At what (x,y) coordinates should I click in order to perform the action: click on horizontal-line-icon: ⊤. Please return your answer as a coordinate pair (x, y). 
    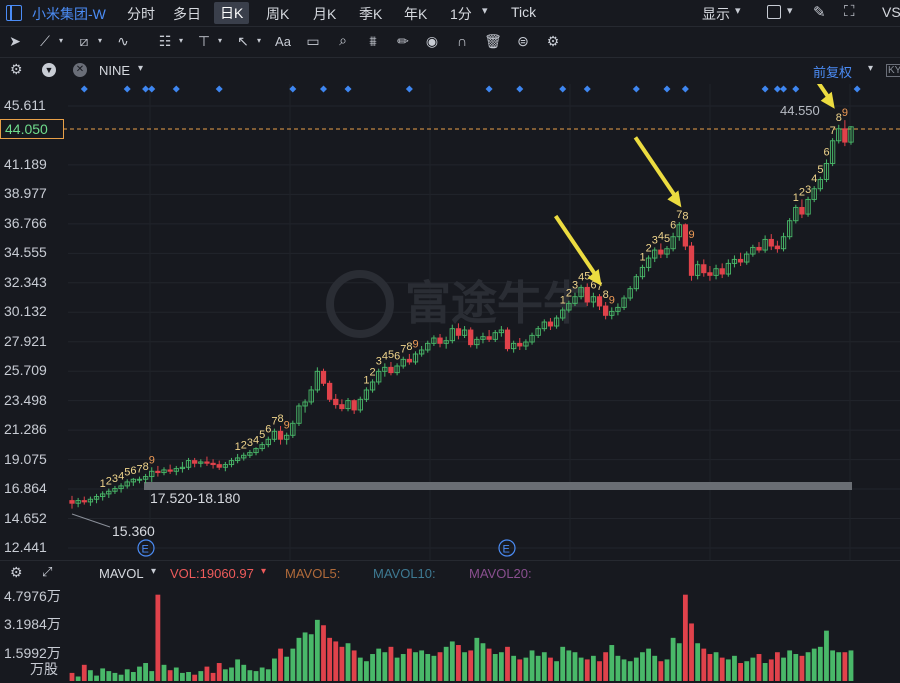
    Looking at the image, I should click on (204, 41).